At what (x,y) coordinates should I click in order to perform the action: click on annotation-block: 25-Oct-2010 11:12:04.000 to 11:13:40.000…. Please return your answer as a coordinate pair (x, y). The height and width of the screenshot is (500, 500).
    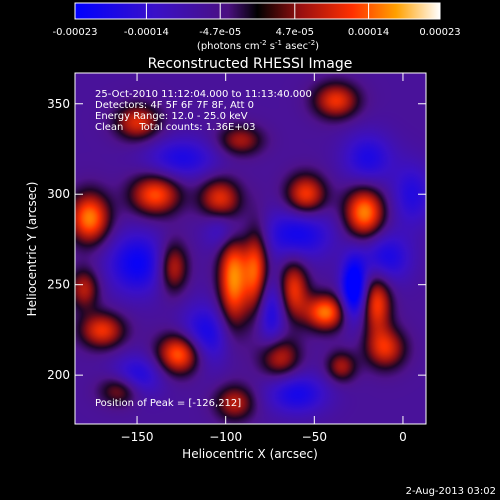
    Looking at the image, I should click on (203, 111).